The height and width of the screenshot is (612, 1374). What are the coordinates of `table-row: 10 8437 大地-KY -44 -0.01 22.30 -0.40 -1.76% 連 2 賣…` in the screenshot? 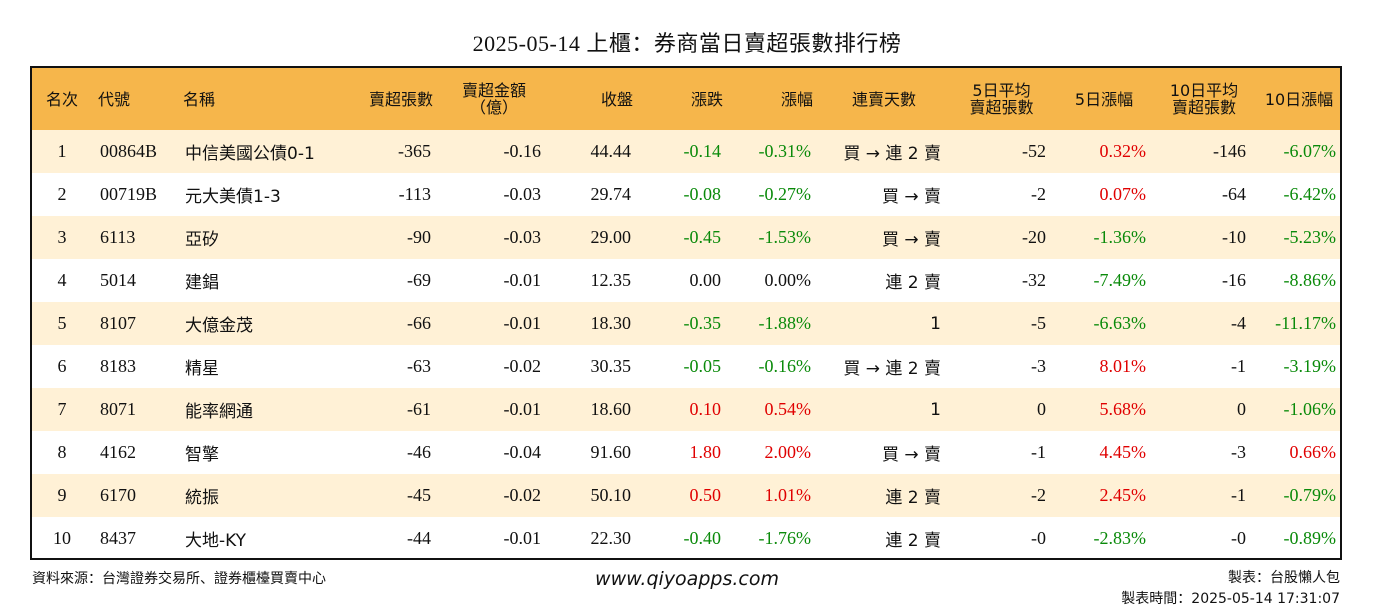 It's located at (686, 537).